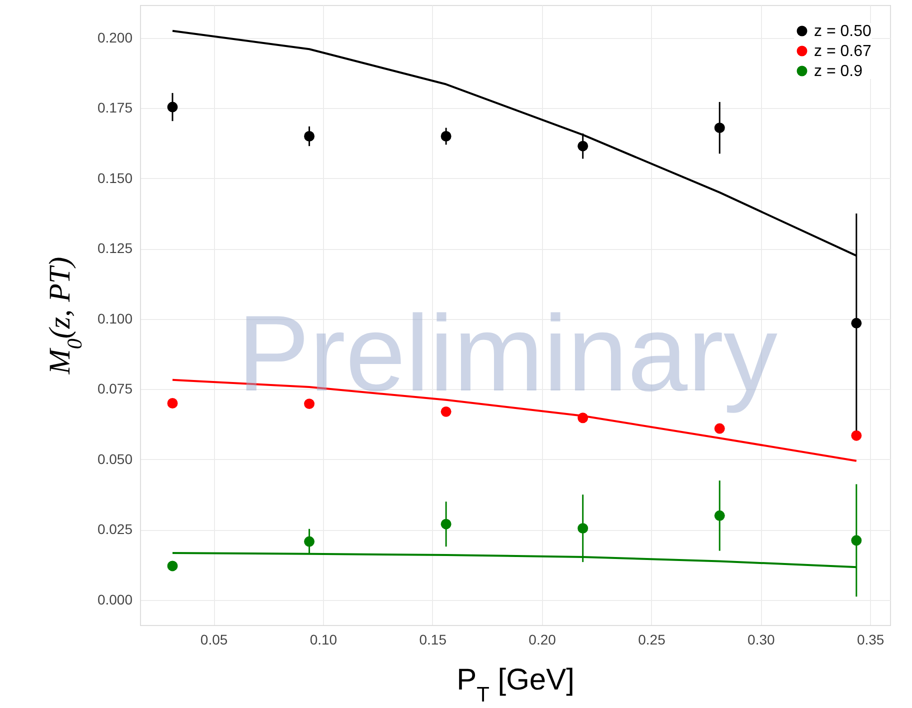 The image size is (912, 708). I want to click on y-tick-label: 0.125, so click(115, 248).